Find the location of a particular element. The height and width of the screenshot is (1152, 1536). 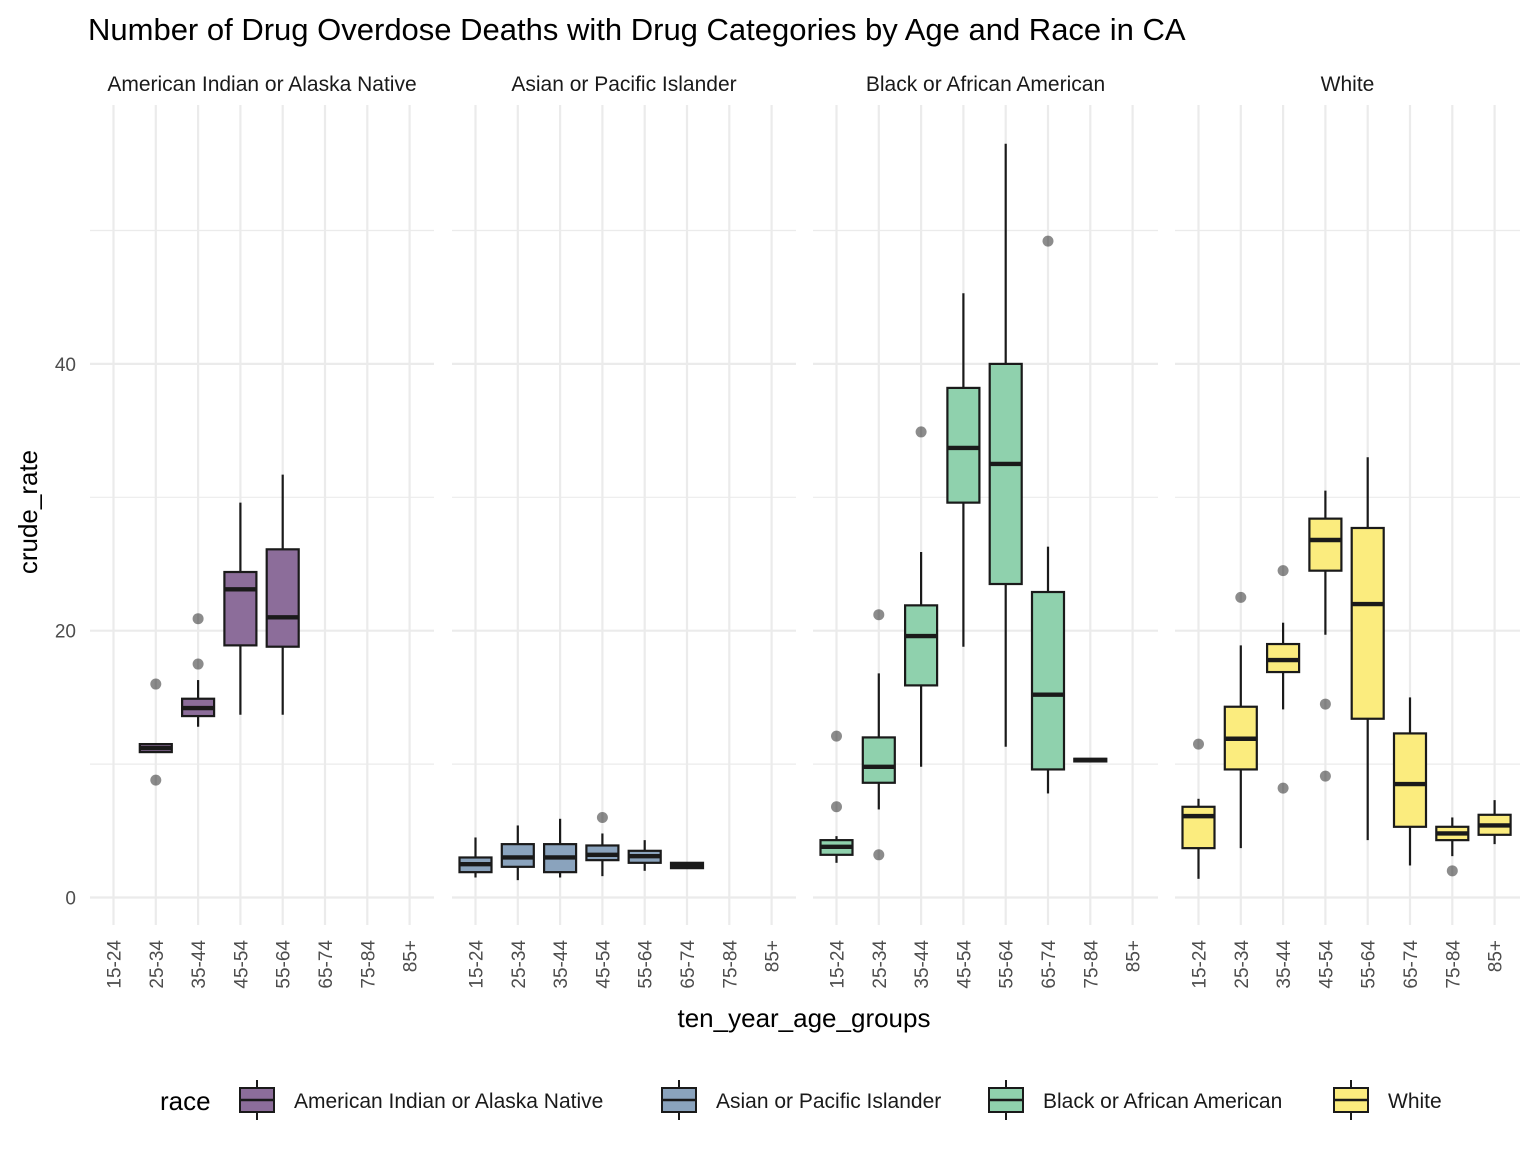

x-axis-title: ten_year_age_groups is located at coordinates (804, 1018).